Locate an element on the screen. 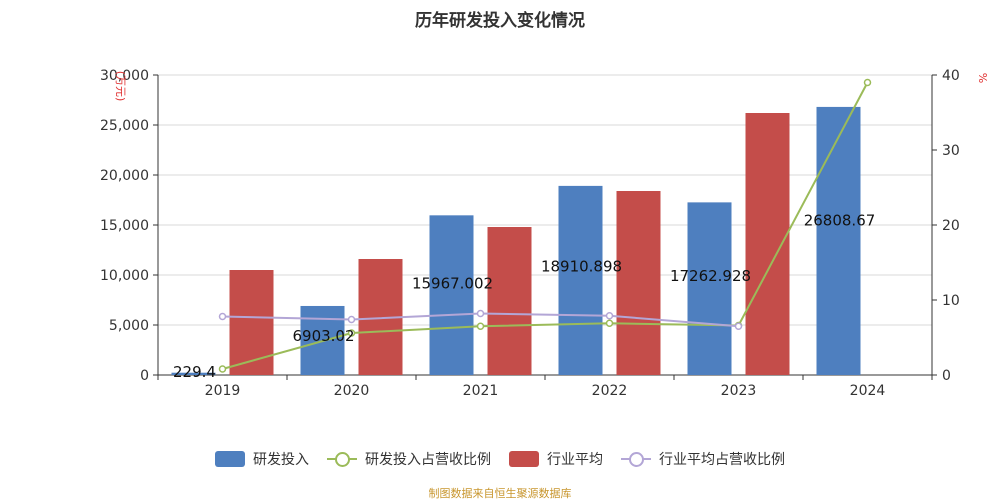 The width and height of the screenshot is (1000, 501). legend-label: 行业平均 is located at coordinates (575, 460).